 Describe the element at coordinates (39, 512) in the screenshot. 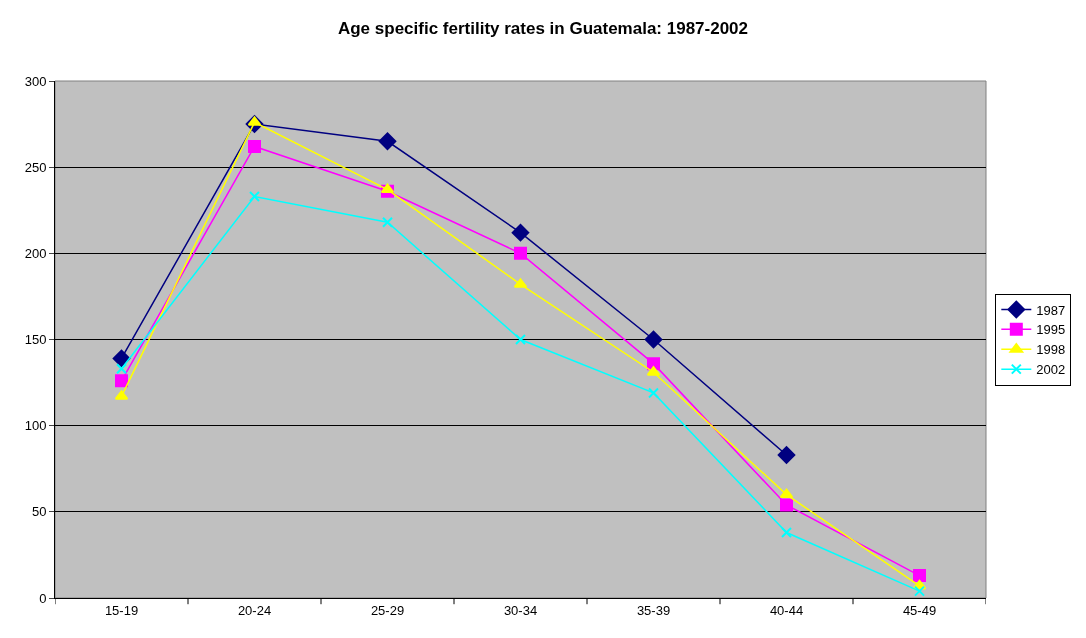

I see `y-tick-label: 50` at that location.